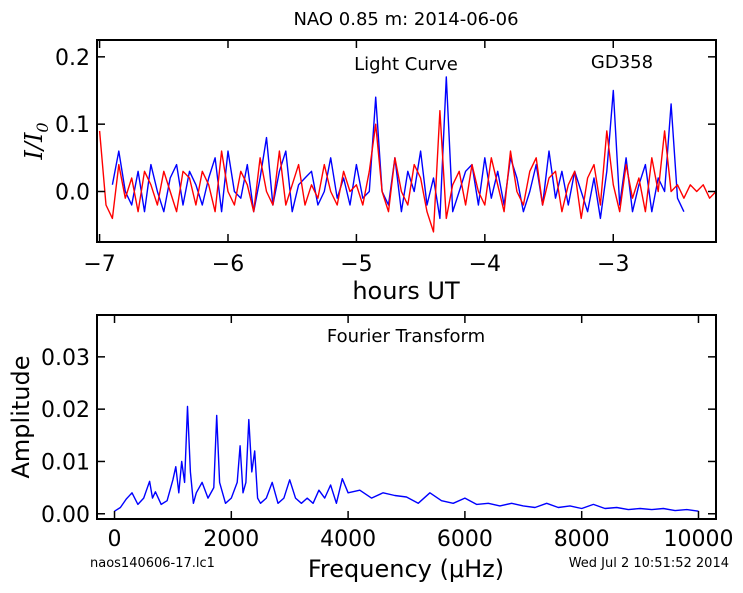  Describe the element at coordinates (485, 264) in the screenshot. I see `light-curve-x-tick-label: −4` at that location.